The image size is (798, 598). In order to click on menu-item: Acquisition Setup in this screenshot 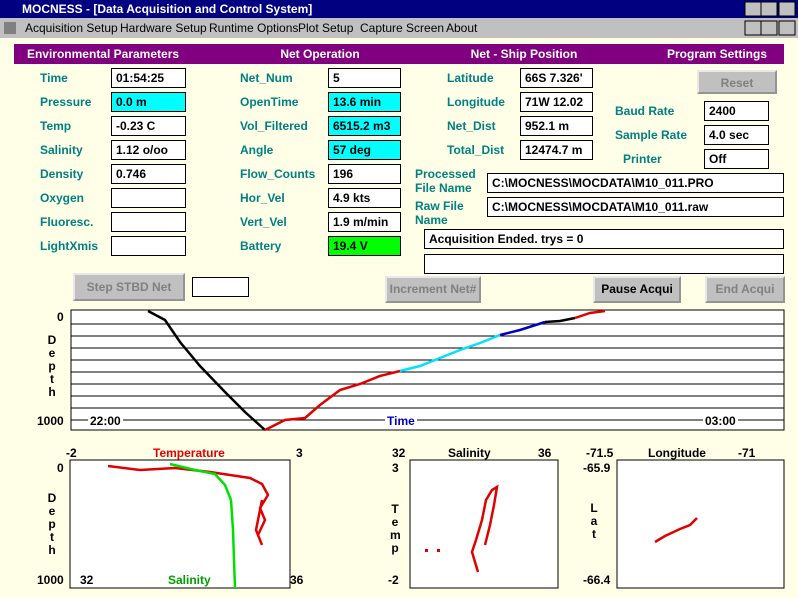, I will do `click(71, 28)`.